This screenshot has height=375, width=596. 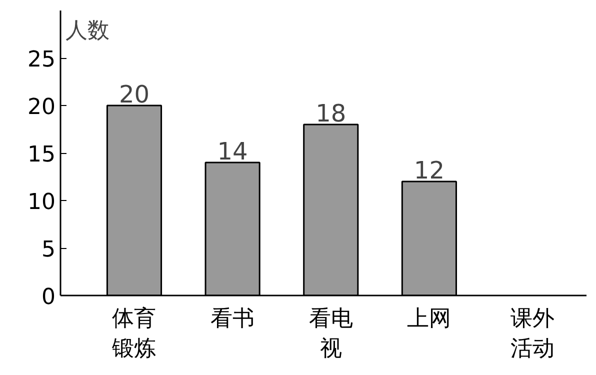 I want to click on y-tick-label: 20, so click(x=42, y=107).